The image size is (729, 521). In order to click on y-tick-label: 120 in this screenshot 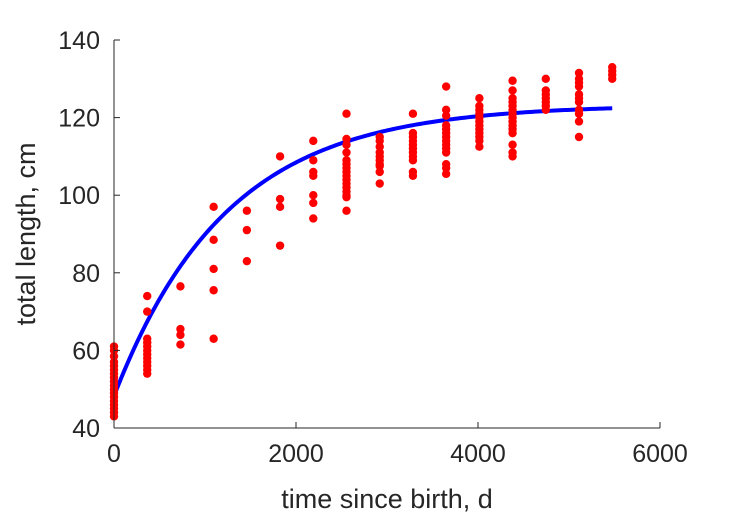, I will do `click(79, 119)`.